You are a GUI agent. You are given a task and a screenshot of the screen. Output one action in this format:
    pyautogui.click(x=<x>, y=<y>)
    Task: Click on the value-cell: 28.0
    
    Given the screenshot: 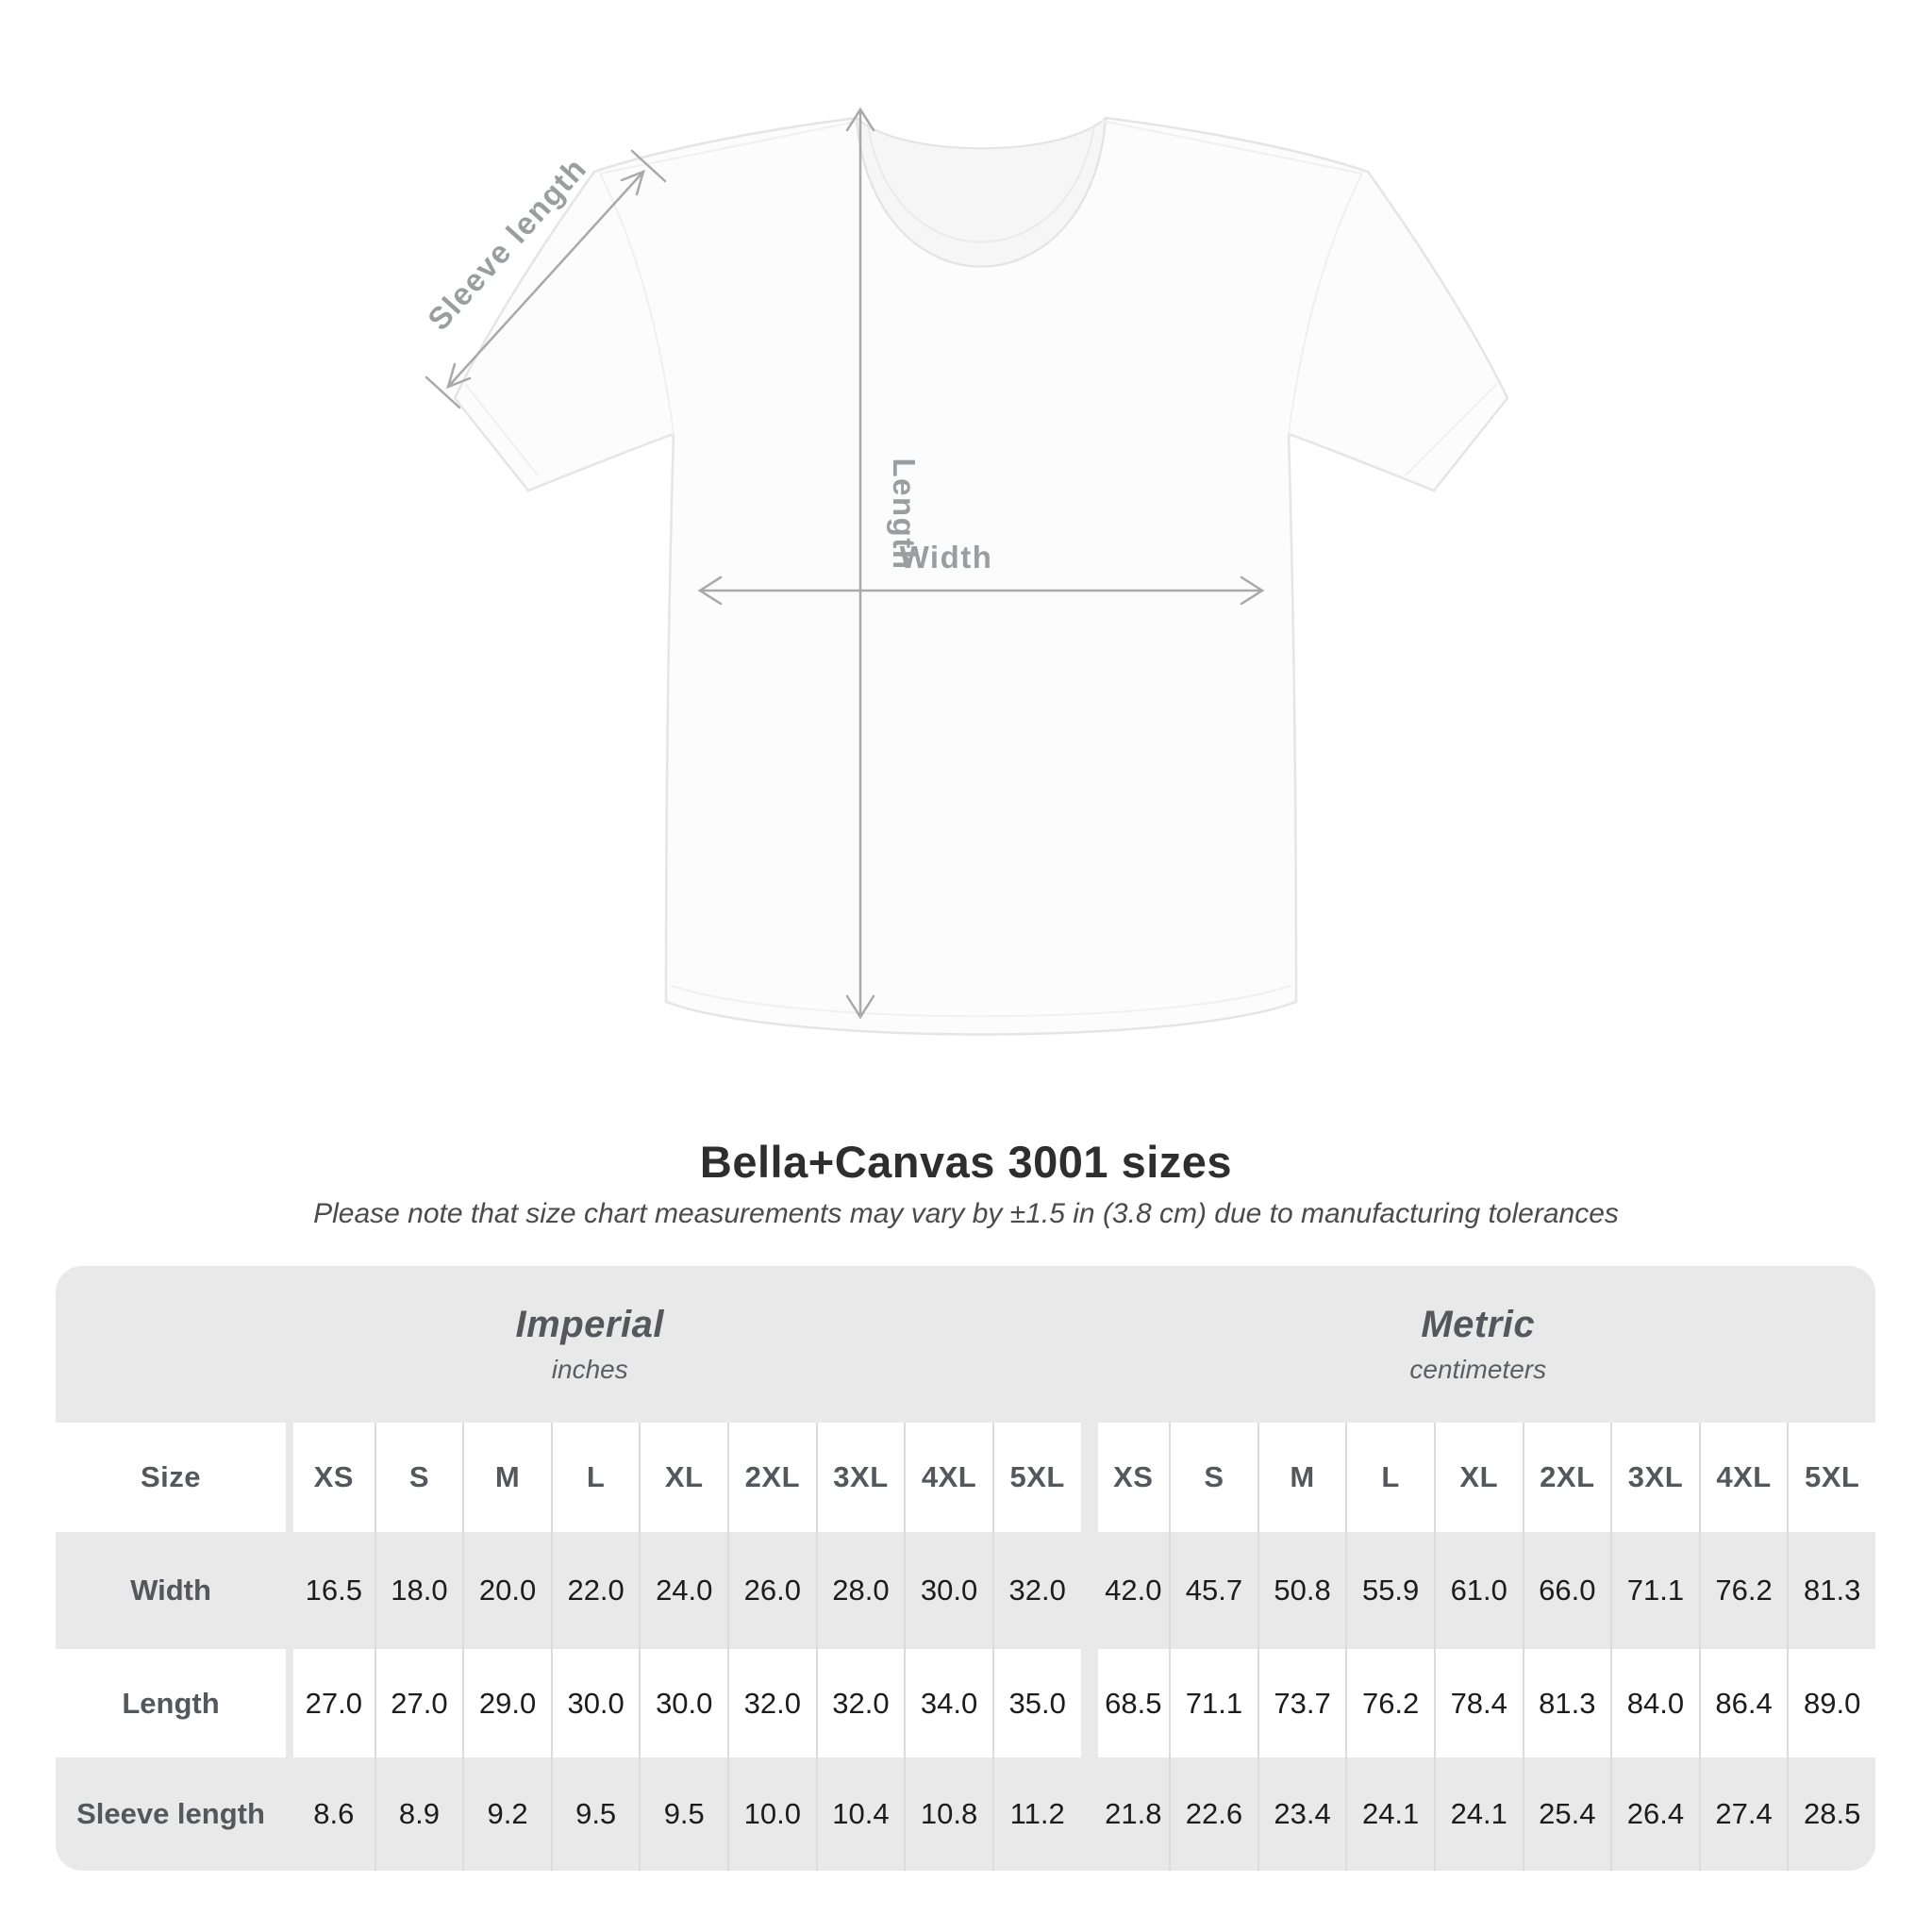 What is the action you would take?
    pyautogui.click(x=860, y=1591)
    